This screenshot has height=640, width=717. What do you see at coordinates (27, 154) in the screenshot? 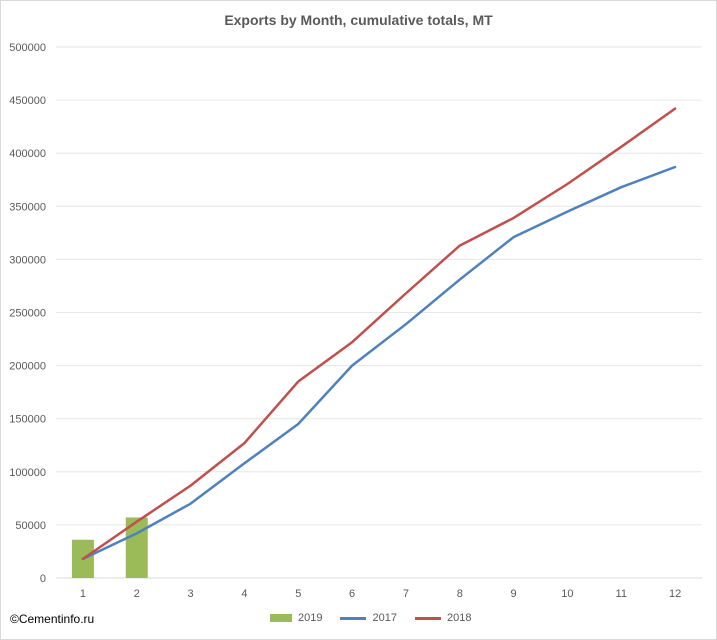
I see `y-tick-label: 400000` at bounding box center [27, 154].